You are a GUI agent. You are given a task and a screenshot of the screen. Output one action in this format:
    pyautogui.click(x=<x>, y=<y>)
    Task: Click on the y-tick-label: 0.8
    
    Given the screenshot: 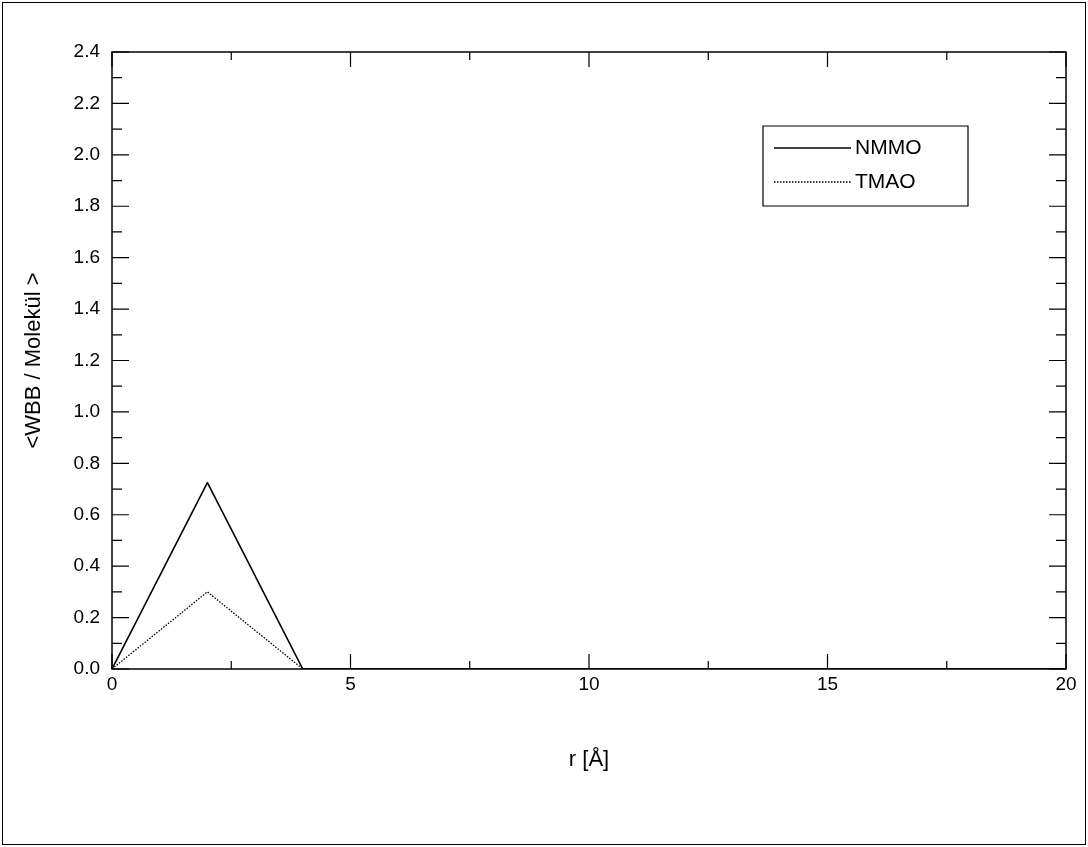 What is the action you would take?
    pyautogui.click(x=86, y=462)
    